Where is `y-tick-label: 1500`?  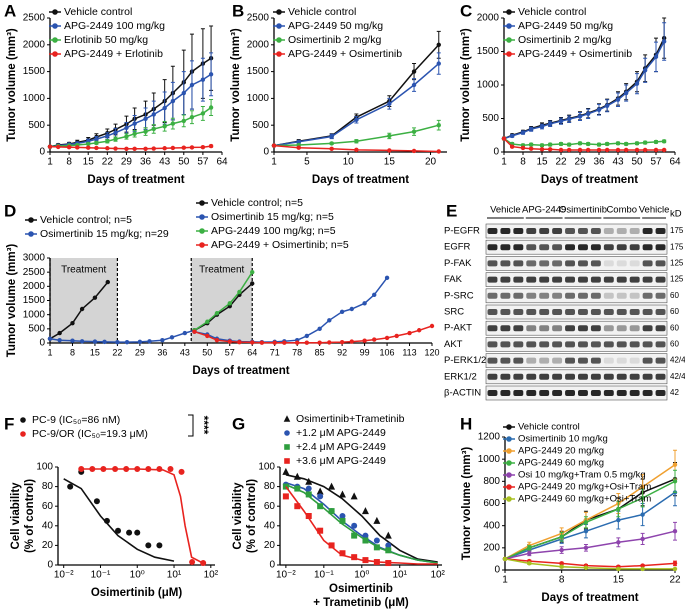
y-tick-label: 1500 is located at coordinates (258, 71).